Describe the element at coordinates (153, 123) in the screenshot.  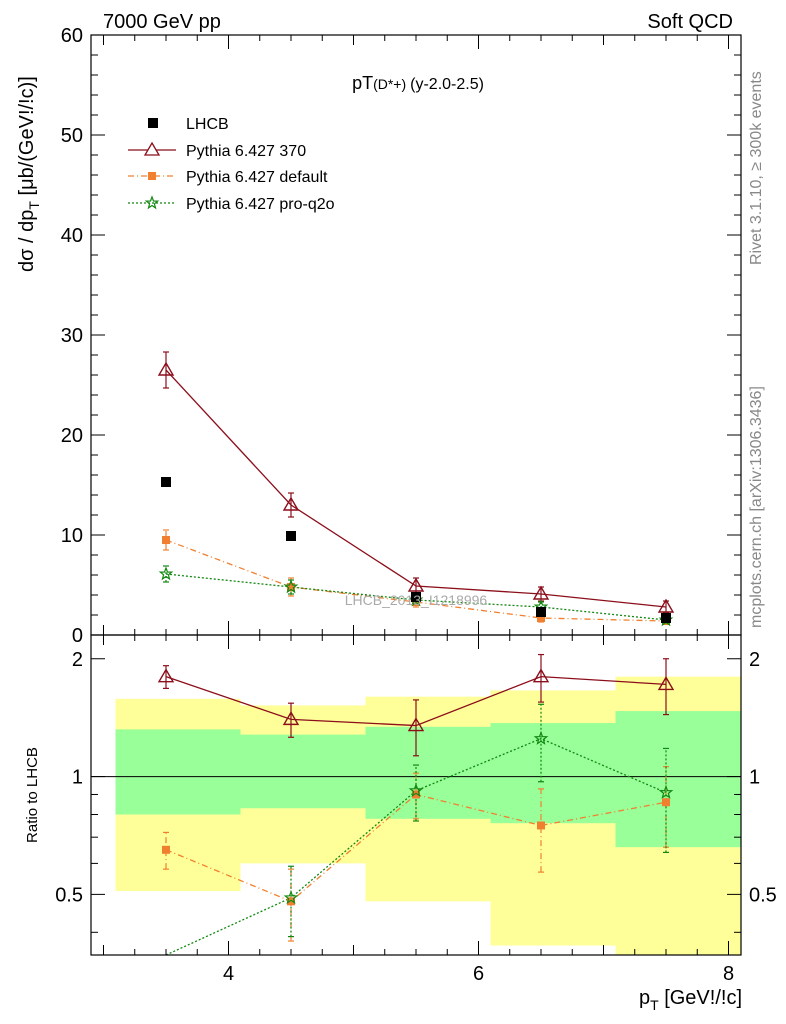
I see `legend-marker-lhcb` at that location.